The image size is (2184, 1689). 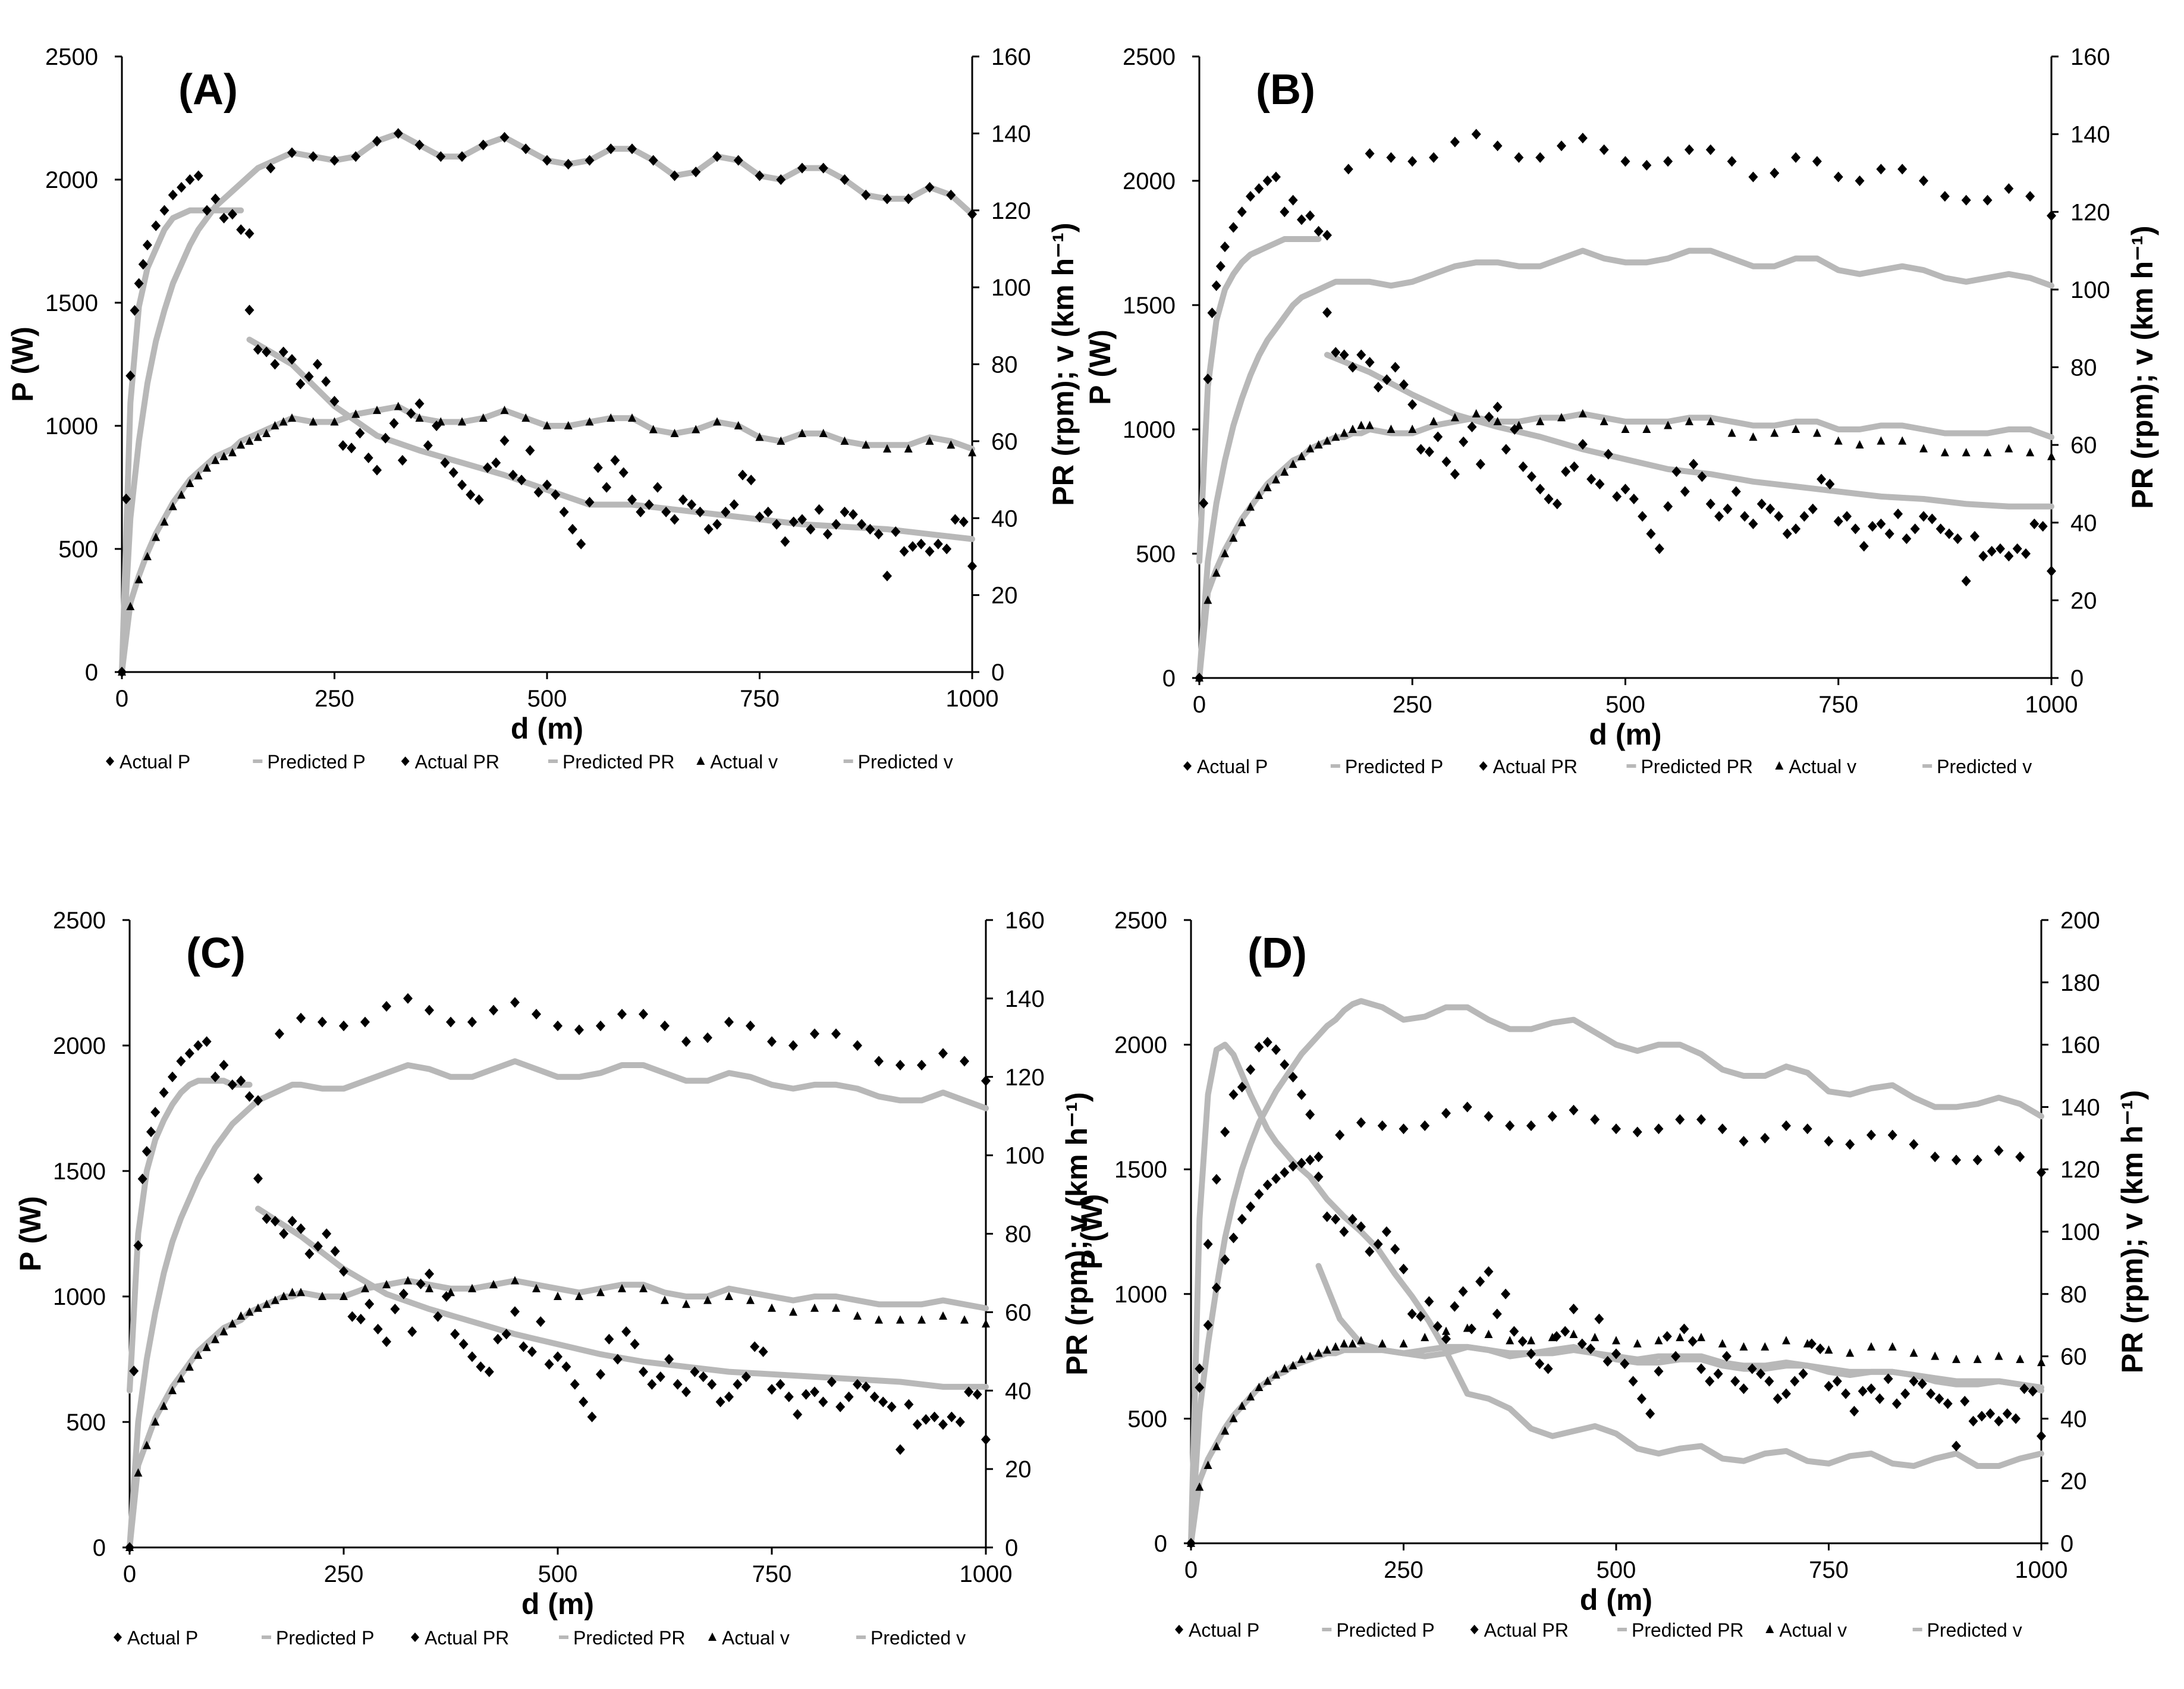 I want to click on legend-item: Actual v, so click(x=1815, y=767).